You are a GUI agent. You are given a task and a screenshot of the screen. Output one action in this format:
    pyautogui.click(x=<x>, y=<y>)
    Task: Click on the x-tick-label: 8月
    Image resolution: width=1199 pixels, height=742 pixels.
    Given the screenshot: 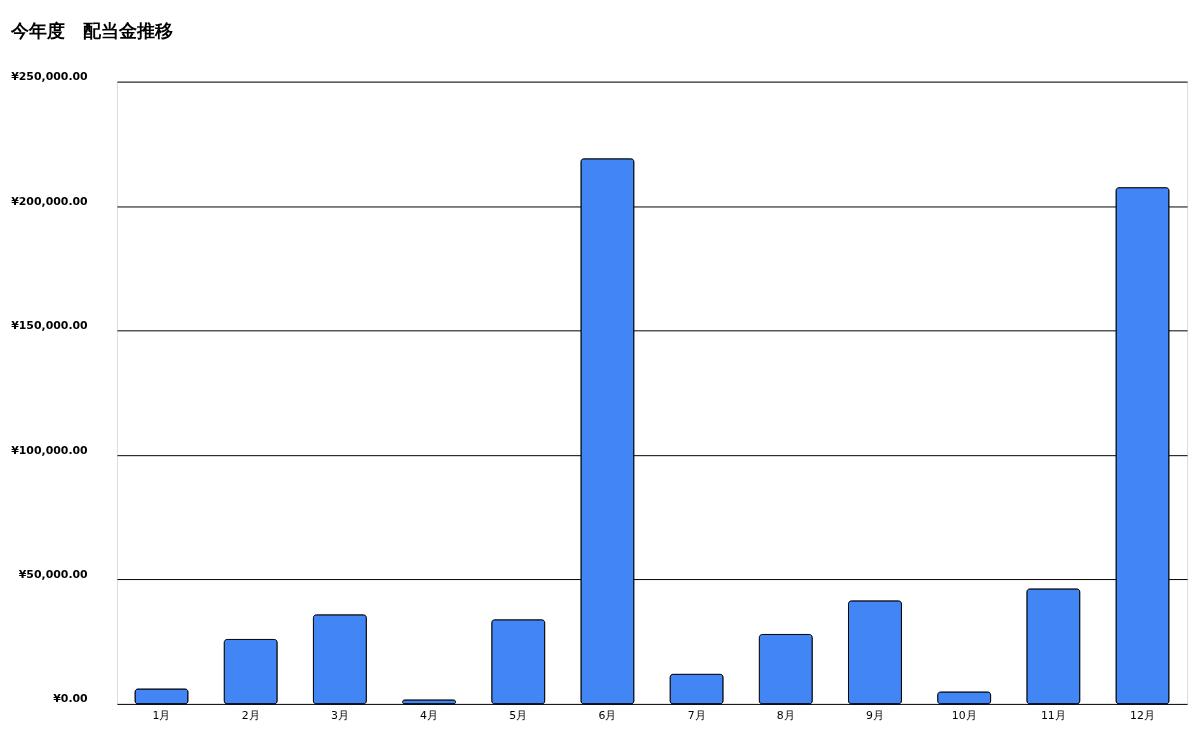 What is the action you would take?
    pyautogui.click(x=785, y=716)
    